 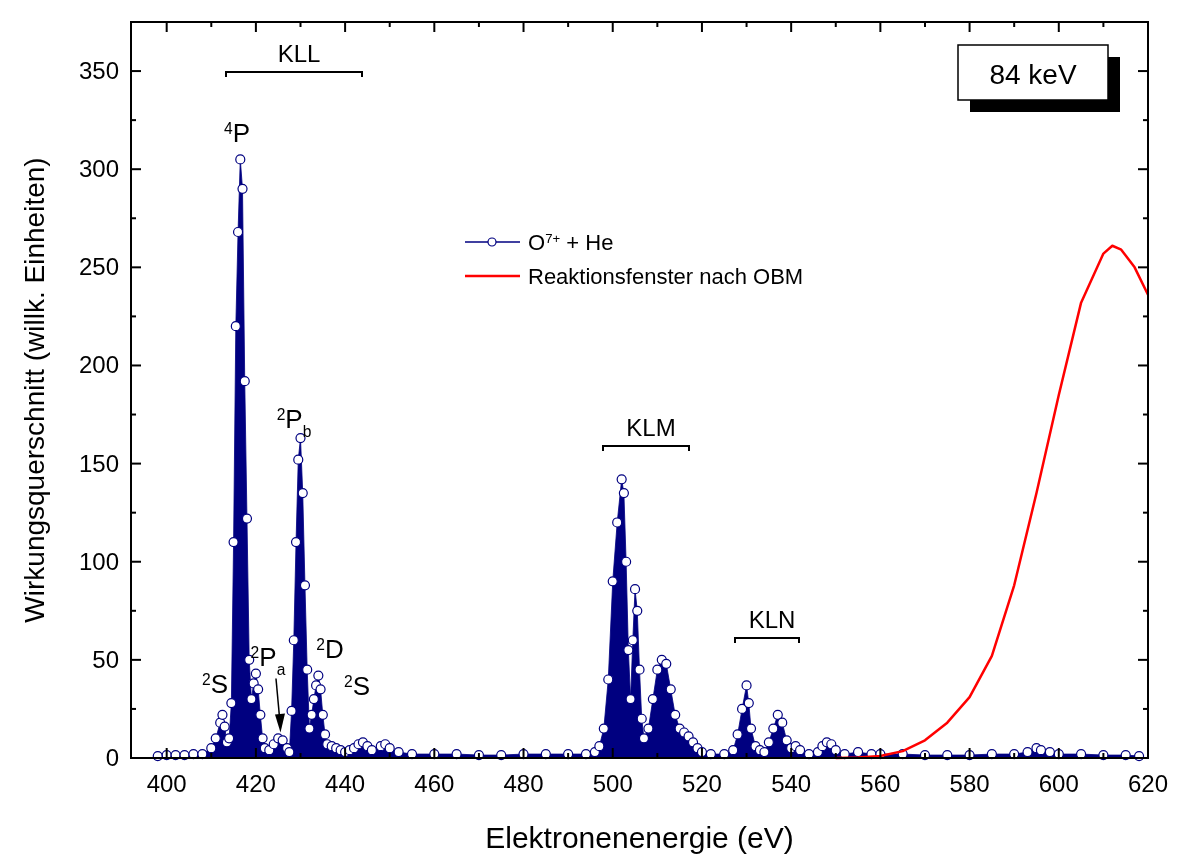 I want to click on y-tick-label: 300, so click(x=98, y=169).